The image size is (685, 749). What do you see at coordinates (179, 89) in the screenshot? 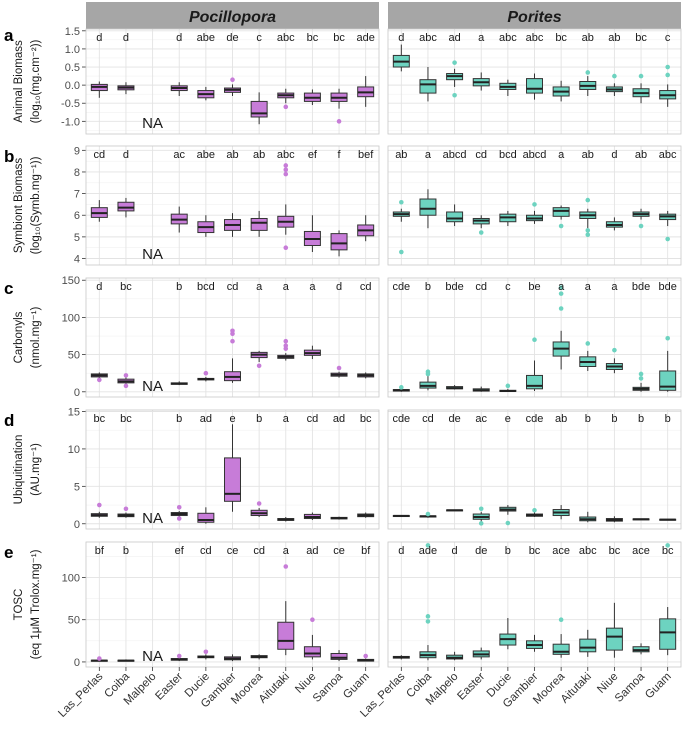
I see `box-Easter` at bounding box center [179, 89].